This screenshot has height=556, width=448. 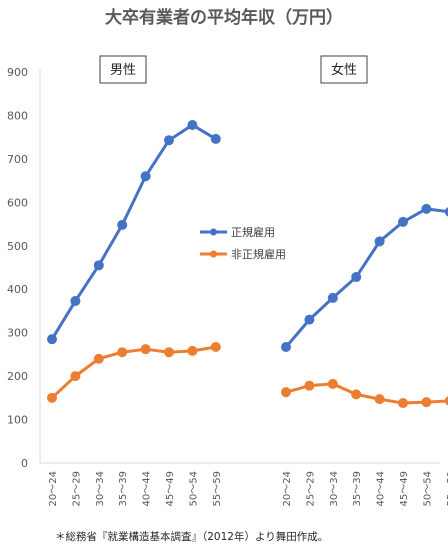 I want to click on y-tick-label: 500, so click(x=17, y=246).